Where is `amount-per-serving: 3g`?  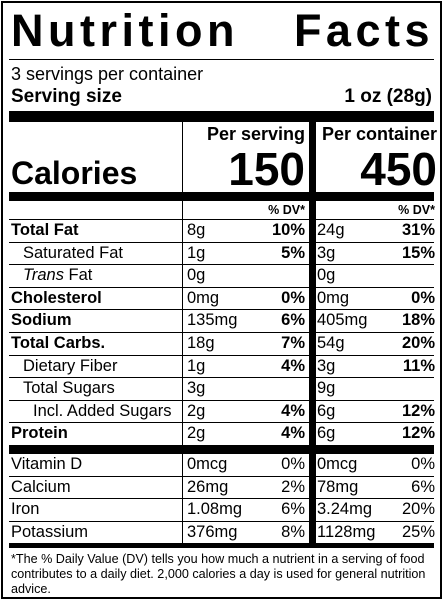 amount-per-serving: 3g is located at coordinates (196, 388).